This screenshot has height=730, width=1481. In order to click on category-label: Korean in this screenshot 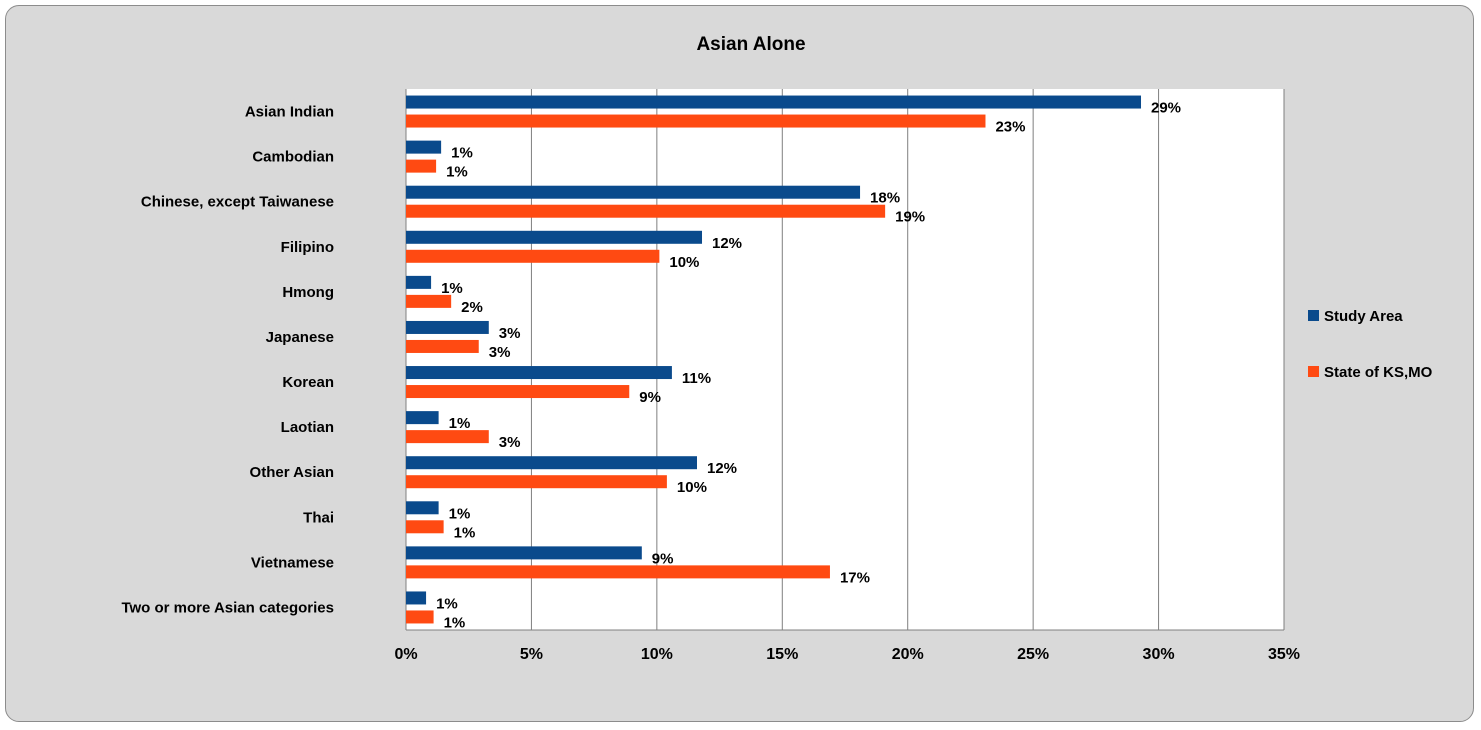, I will do `click(308, 382)`.